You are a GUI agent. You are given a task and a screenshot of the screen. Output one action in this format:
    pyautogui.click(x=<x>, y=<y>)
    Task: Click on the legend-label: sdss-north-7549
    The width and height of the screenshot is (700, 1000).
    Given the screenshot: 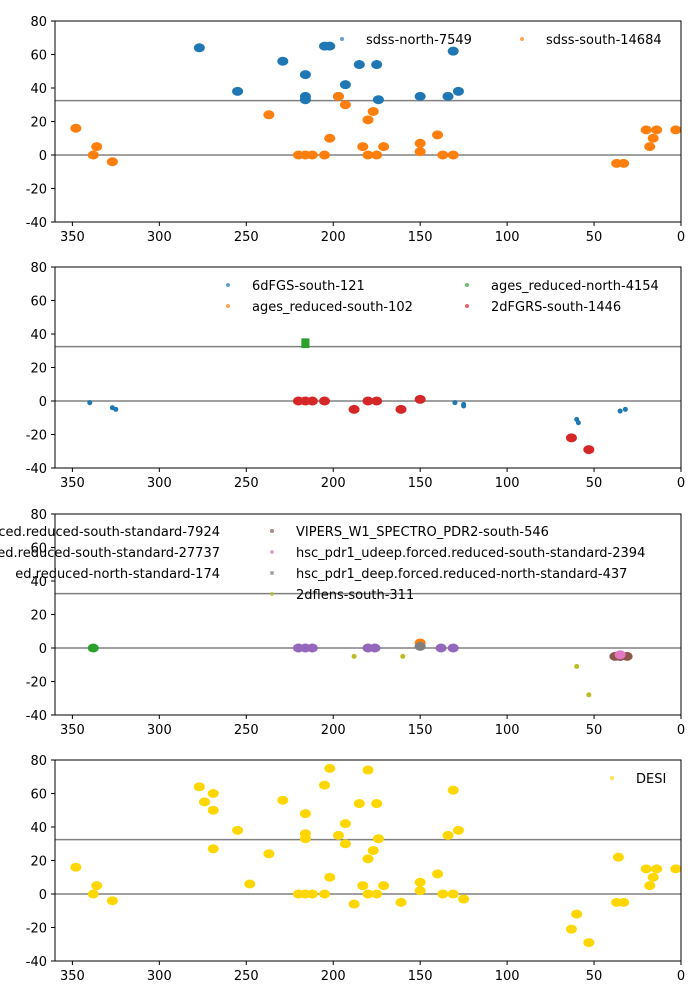 What is the action you would take?
    pyautogui.click(x=419, y=40)
    